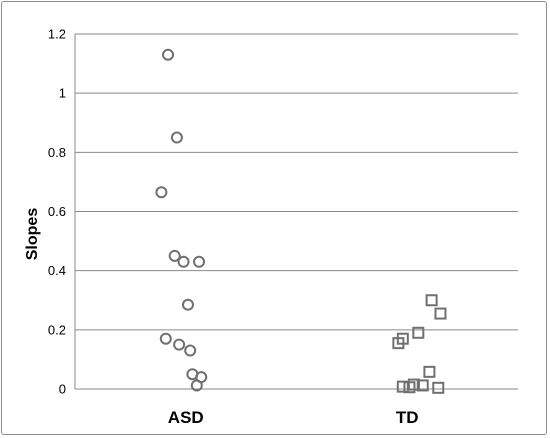 The height and width of the screenshot is (438, 550). What do you see at coordinates (62, 389) in the screenshot?
I see `y-tick-label-0: 0` at bounding box center [62, 389].